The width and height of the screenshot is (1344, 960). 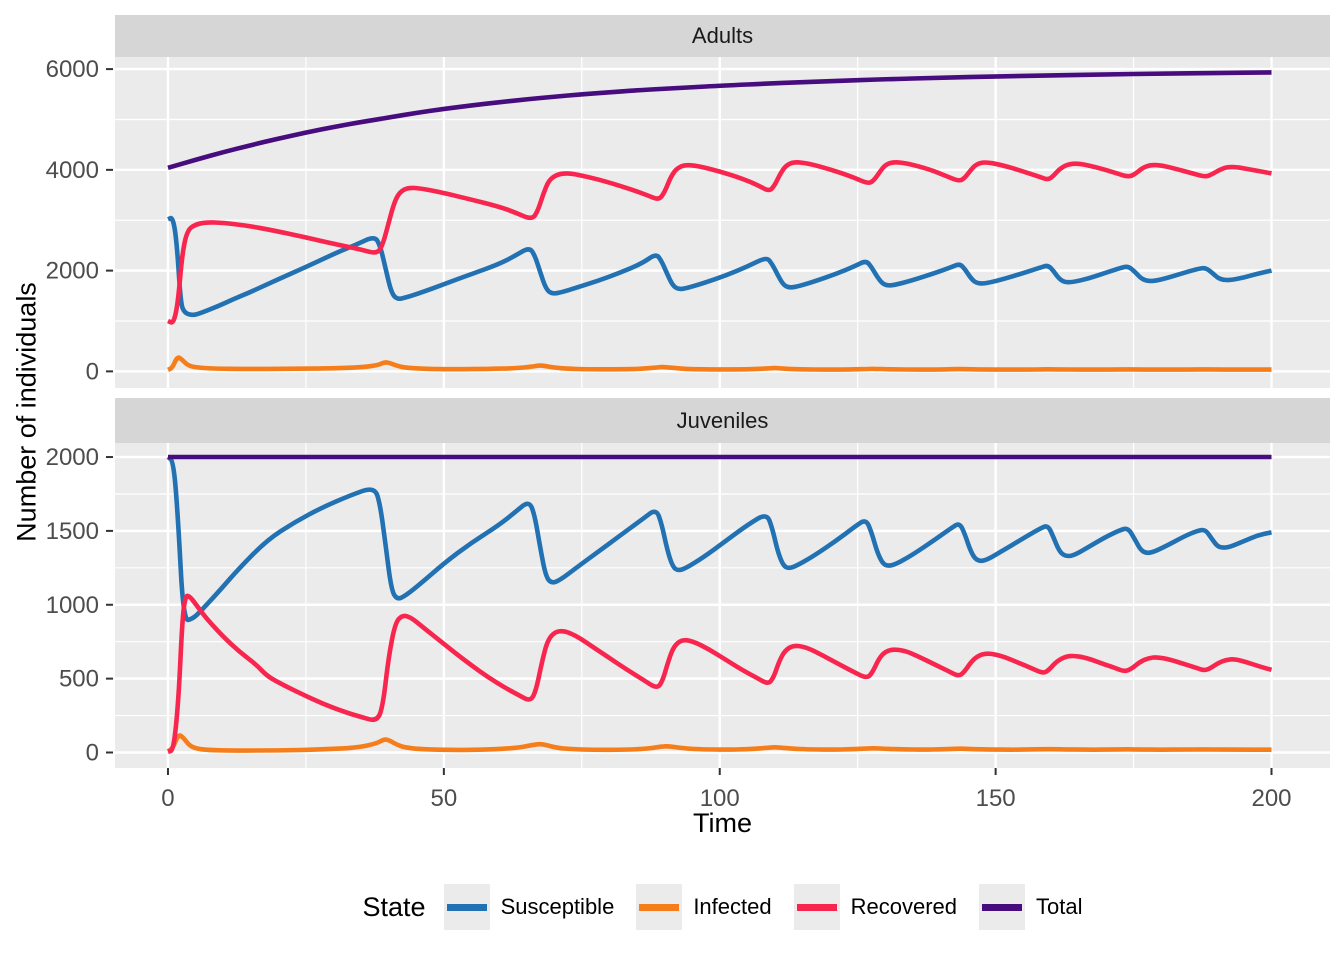 What do you see at coordinates (72, 605) in the screenshot?
I see `y-tick-label: 1000` at bounding box center [72, 605].